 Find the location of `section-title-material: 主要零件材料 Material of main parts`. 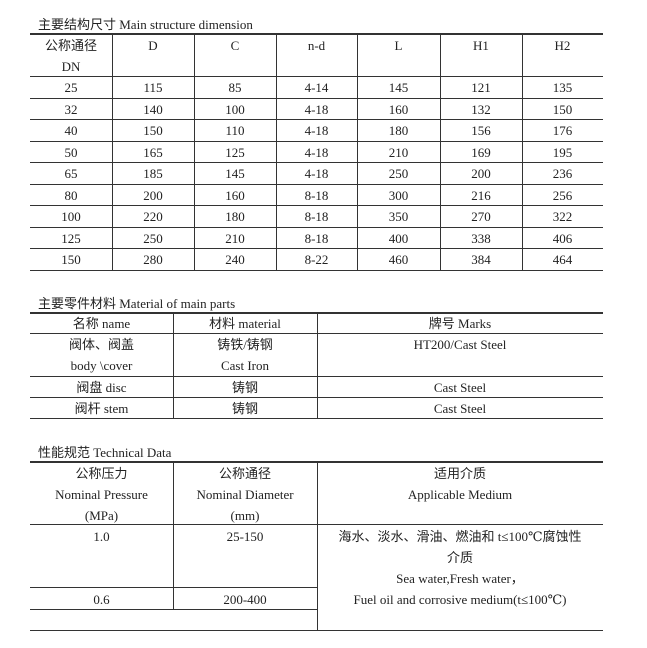

section-title-material: 主要零件材料 Material of main parts is located at coordinates (137, 303).